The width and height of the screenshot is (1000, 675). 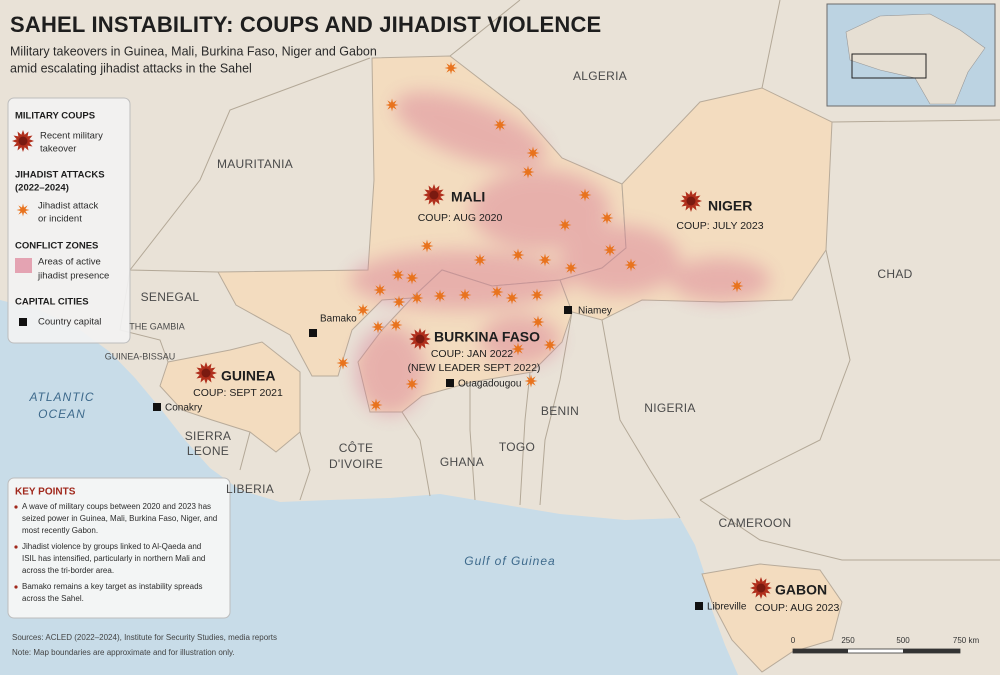 What do you see at coordinates (595, 311) in the screenshot?
I see `capital-label: Niamey` at bounding box center [595, 311].